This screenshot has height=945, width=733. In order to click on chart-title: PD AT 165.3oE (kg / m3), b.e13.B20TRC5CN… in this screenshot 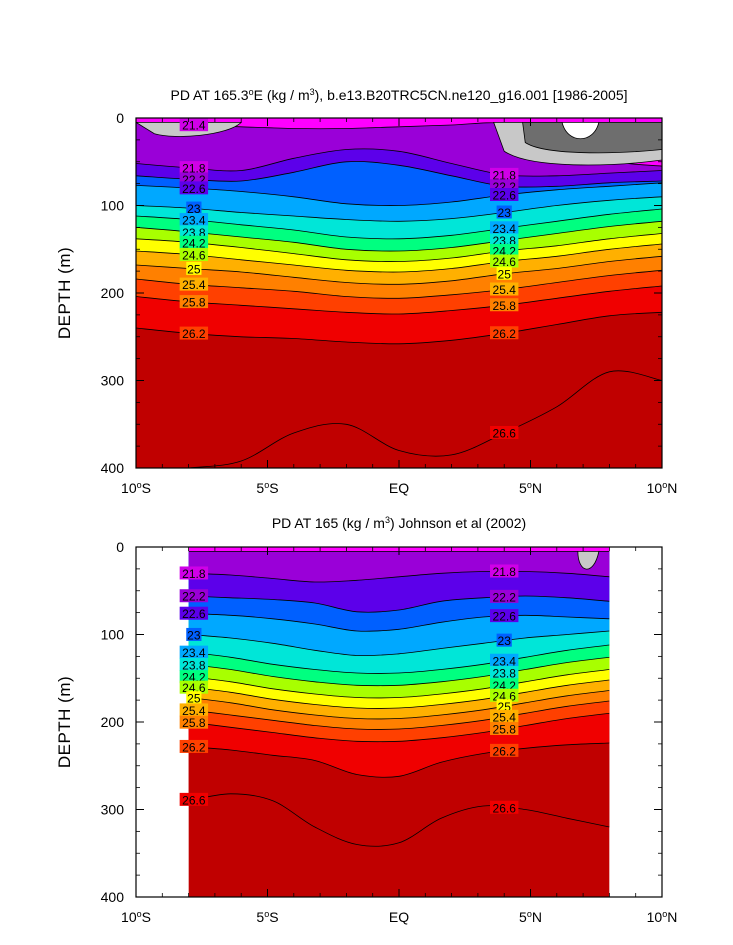, I will do `click(398, 95)`.